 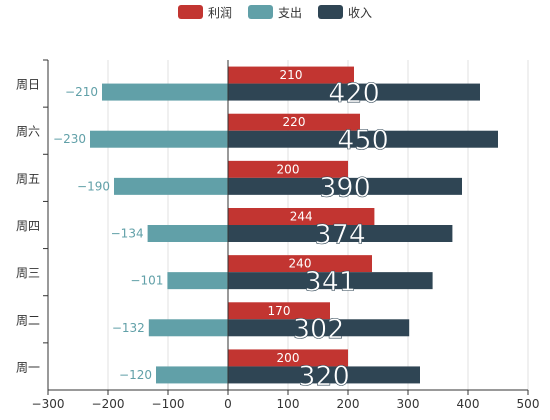 What do you see at coordinates (135, 375) in the screenshot?
I see `data-label-expense: −120` at bounding box center [135, 375].